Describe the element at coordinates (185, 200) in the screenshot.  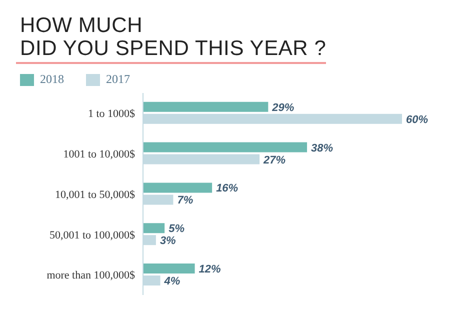
I see `data-label: 7%` at that location.